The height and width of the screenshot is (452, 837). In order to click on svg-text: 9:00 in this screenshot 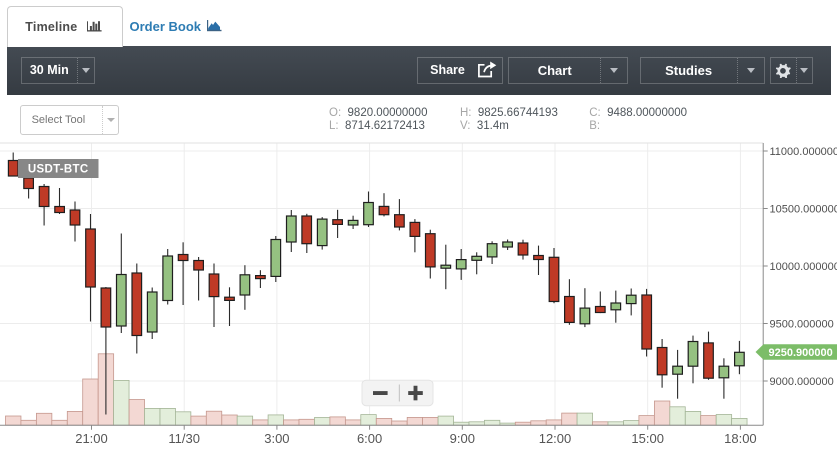, I will do `click(462, 438)`.